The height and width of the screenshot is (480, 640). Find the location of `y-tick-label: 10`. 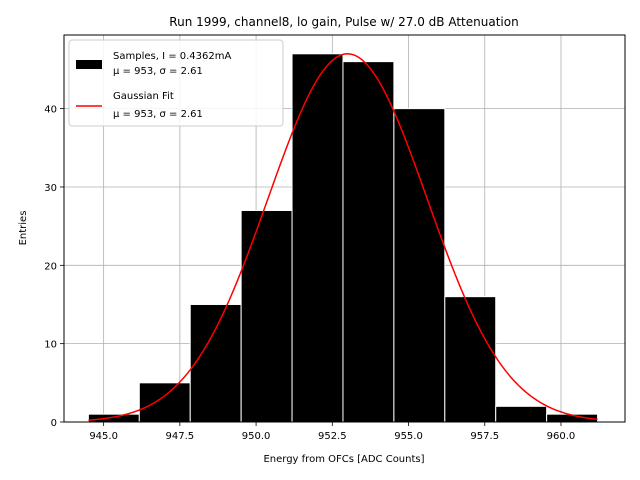

y-tick-label: 10 is located at coordinates (50, 345).